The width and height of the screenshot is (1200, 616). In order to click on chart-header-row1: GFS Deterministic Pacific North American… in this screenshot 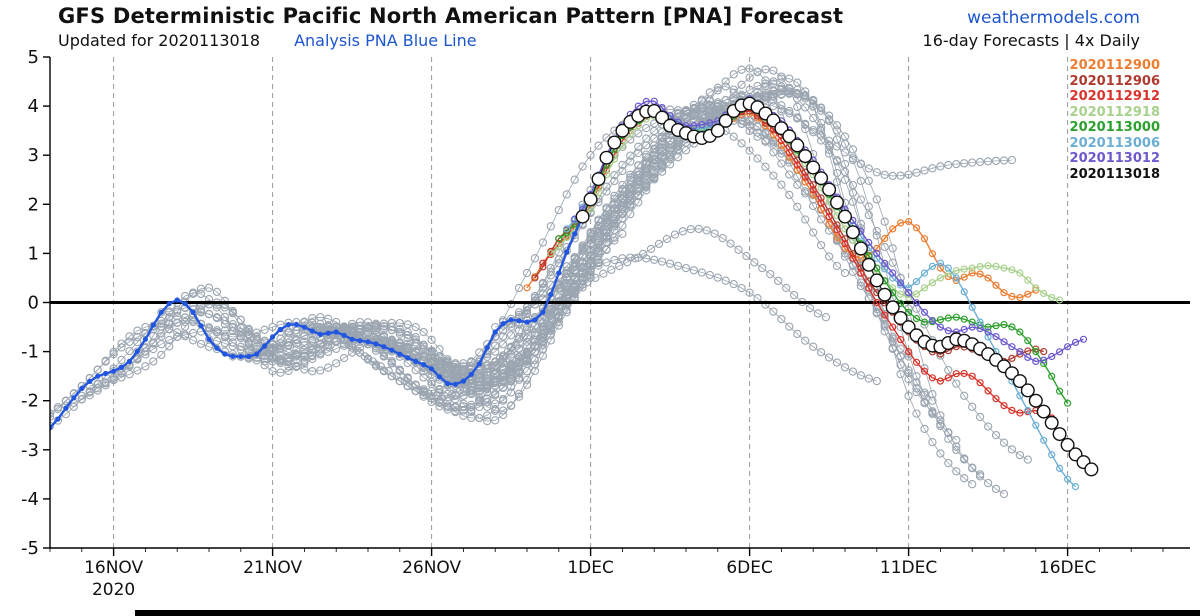, I will do `click(599, 16)`.